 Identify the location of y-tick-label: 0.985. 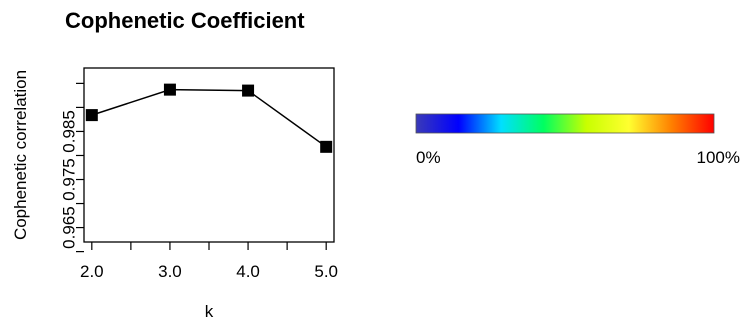
(68, 131).